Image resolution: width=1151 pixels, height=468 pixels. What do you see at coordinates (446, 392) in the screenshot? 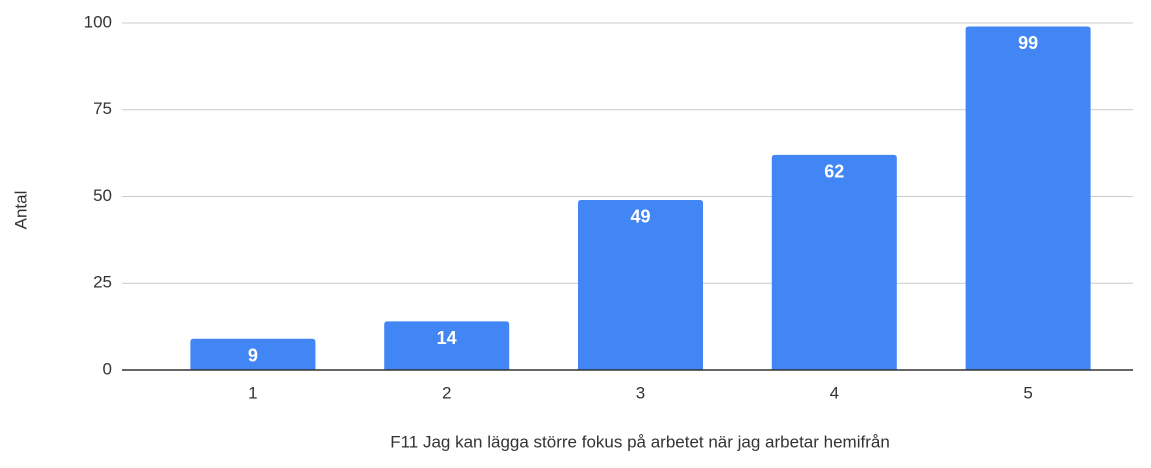
I see `x-tick-label: 2` at bounding box center [446, 392].